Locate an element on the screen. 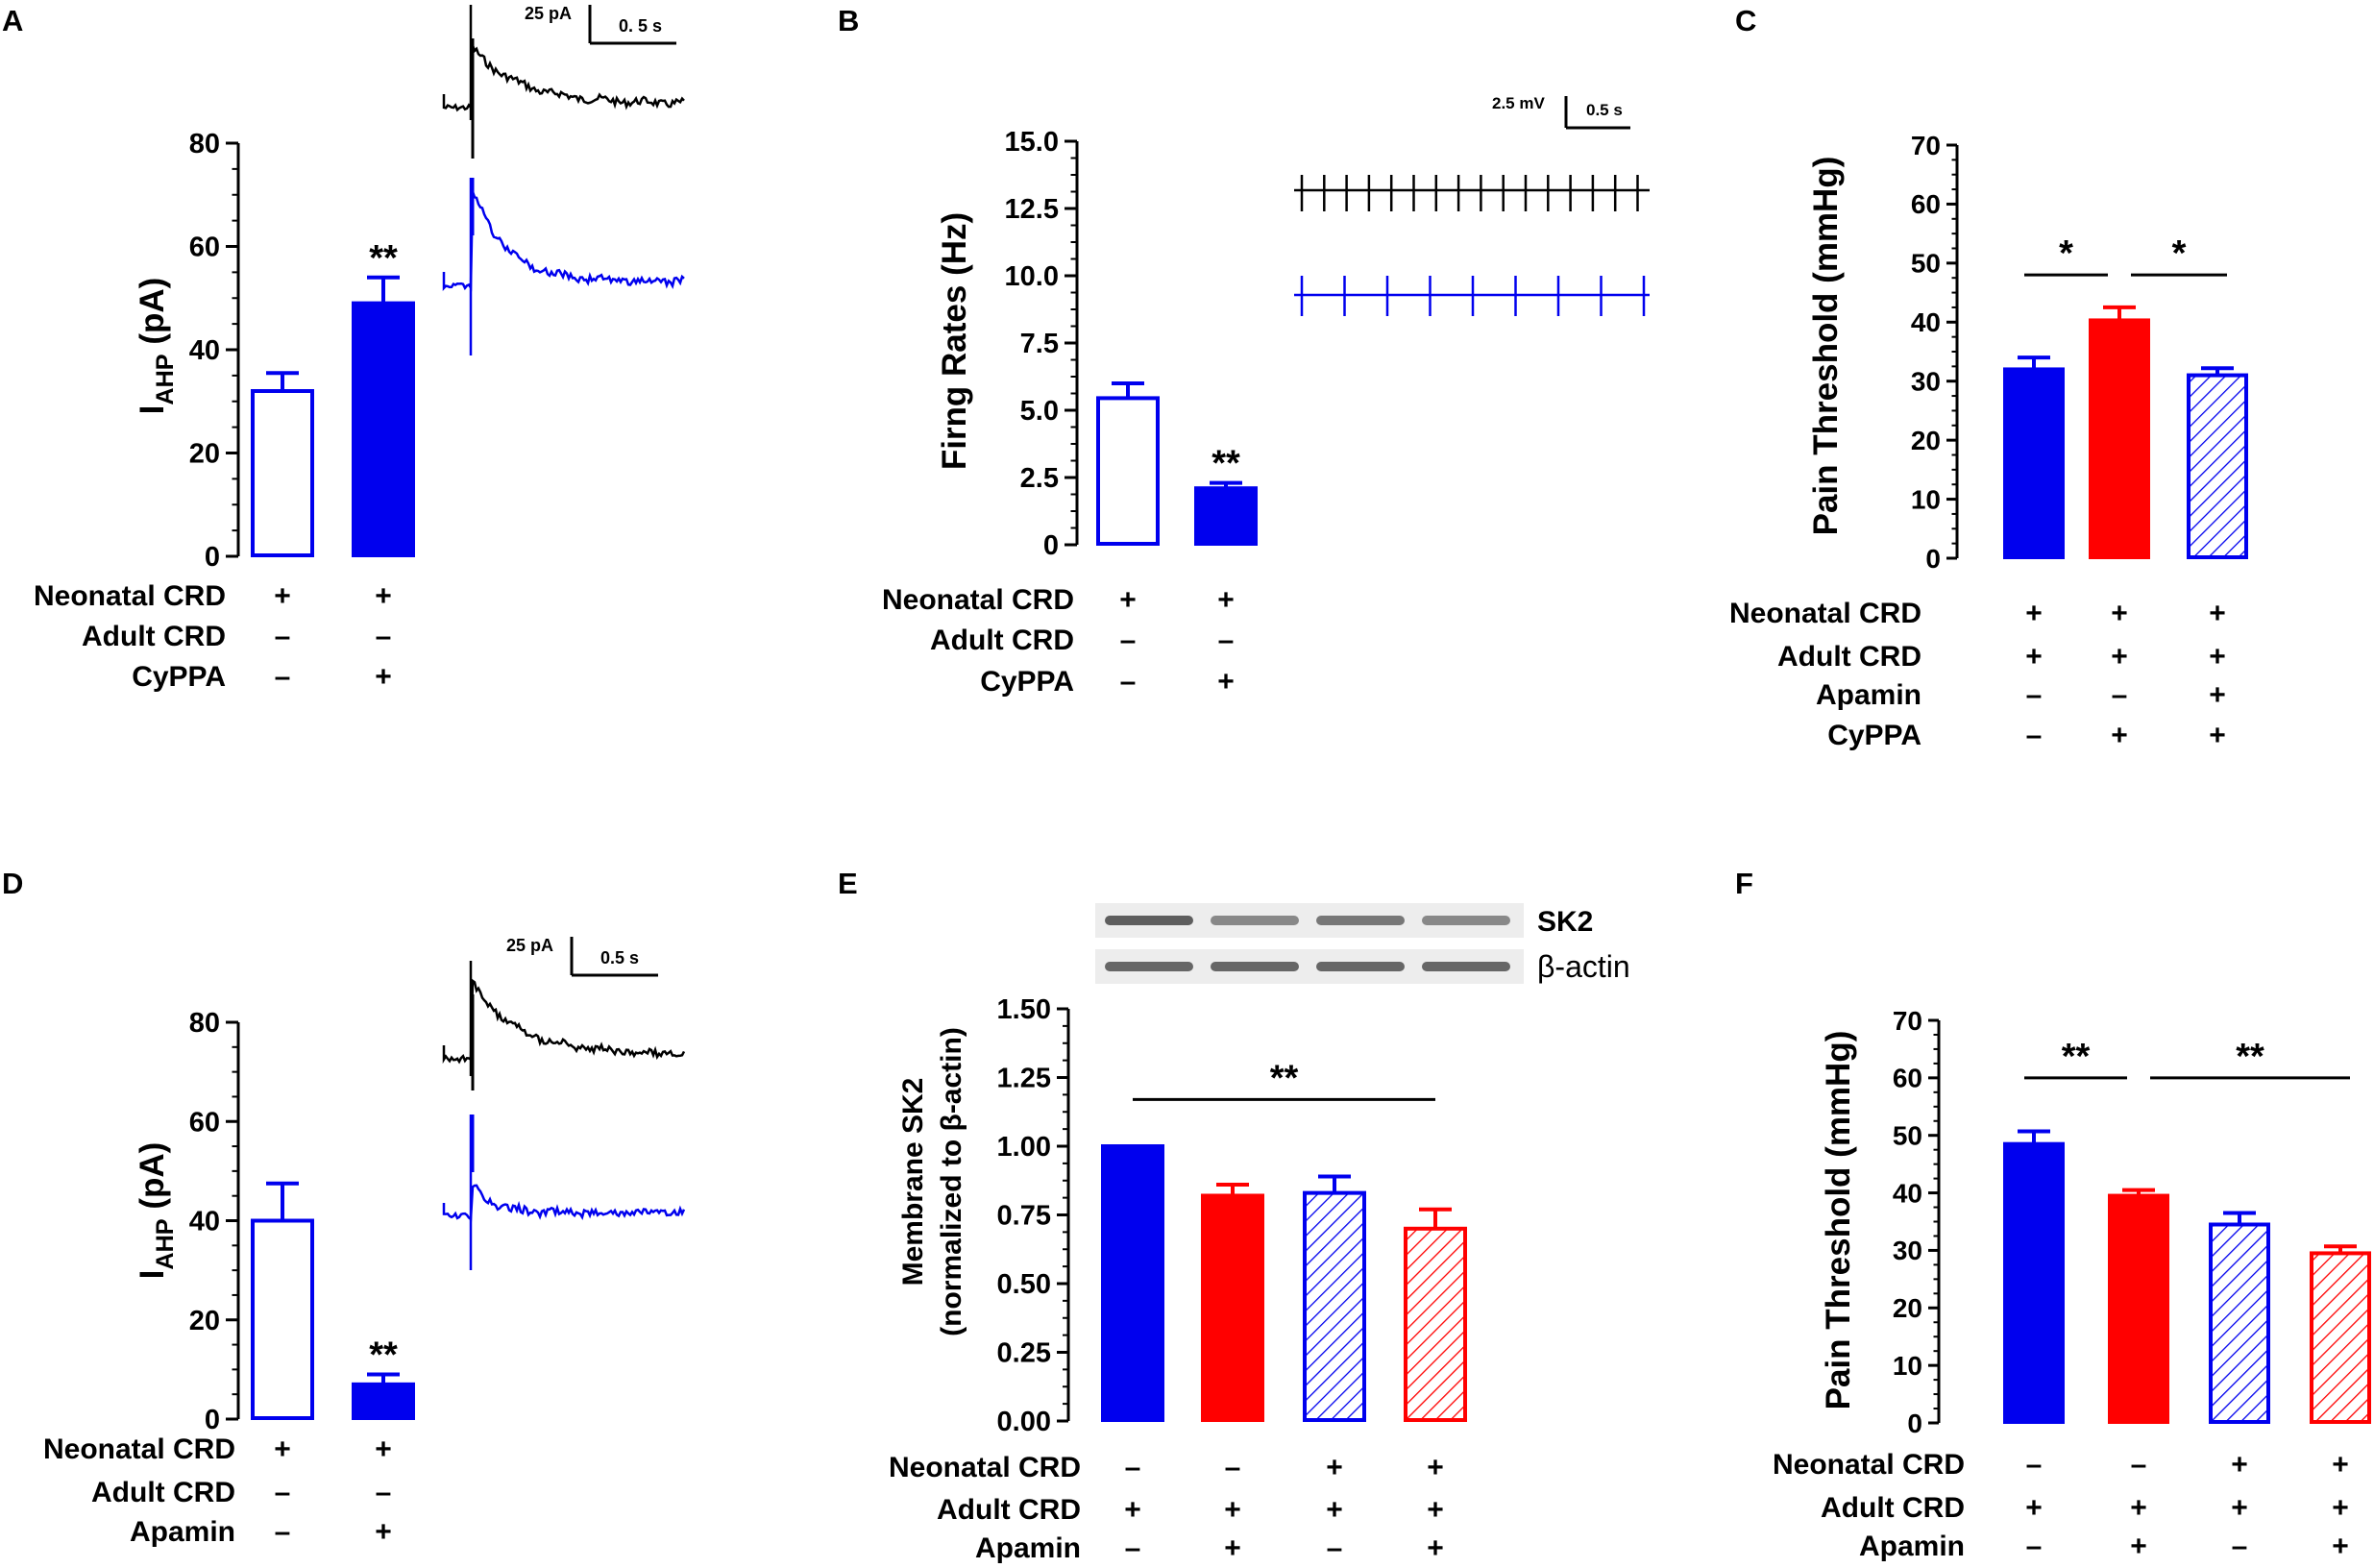 The image size is (2374, 1568). panel-letter: E is located at coordinates (848, 883).